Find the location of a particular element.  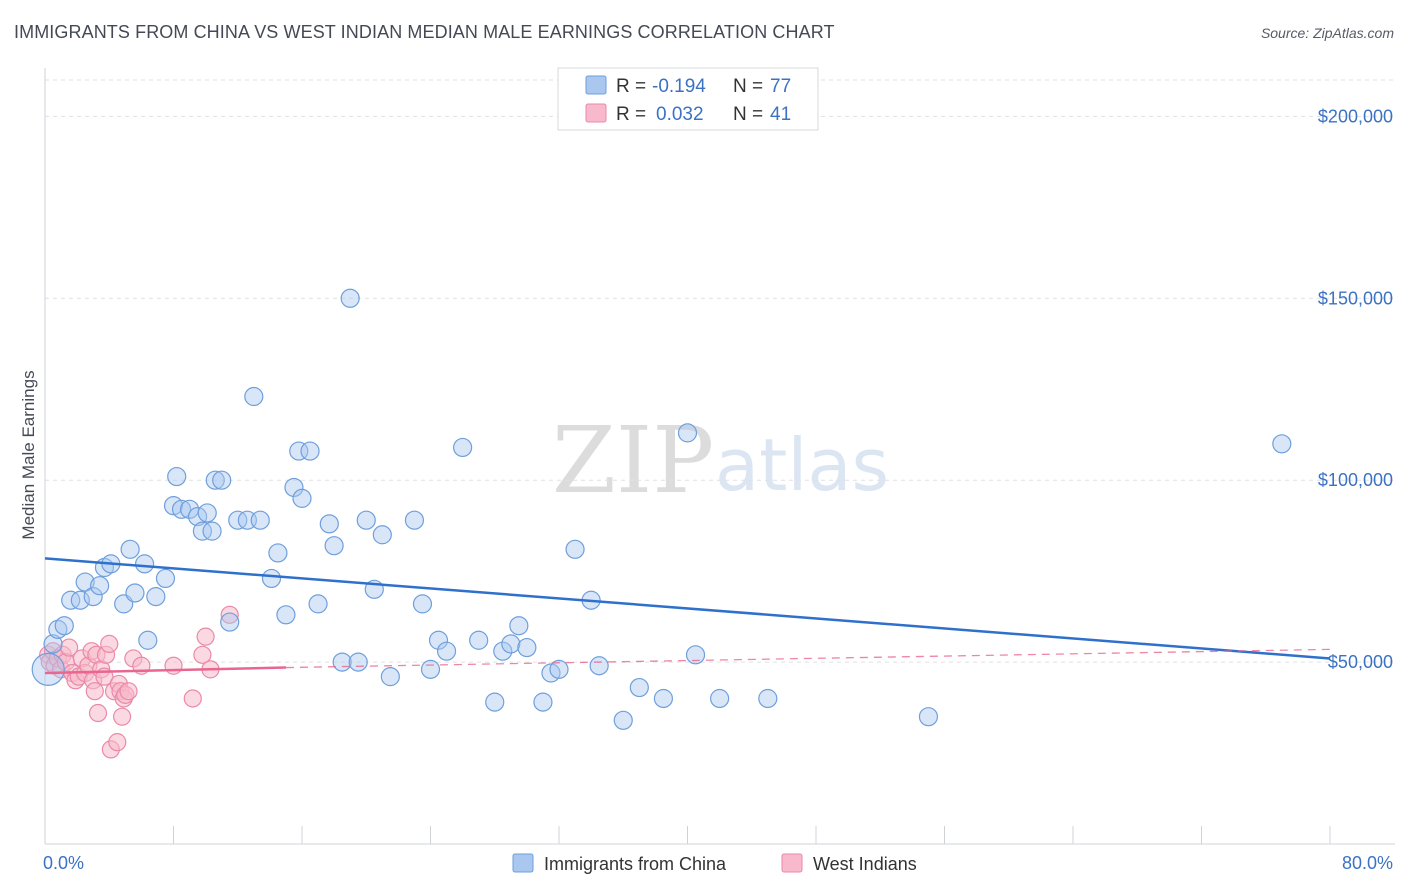

west-indians-trend-line is located at coordinates (165, 670).